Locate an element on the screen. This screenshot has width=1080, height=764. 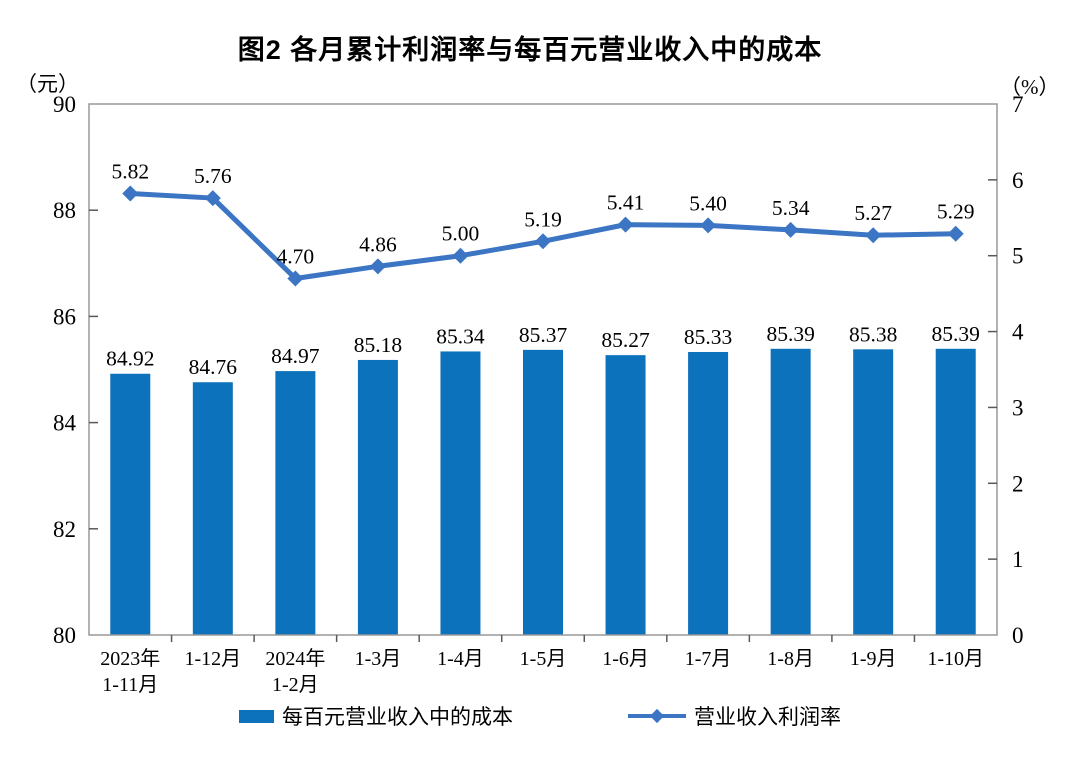
right-axis-tick-label: 0 is located at coordinates (1018, 635).